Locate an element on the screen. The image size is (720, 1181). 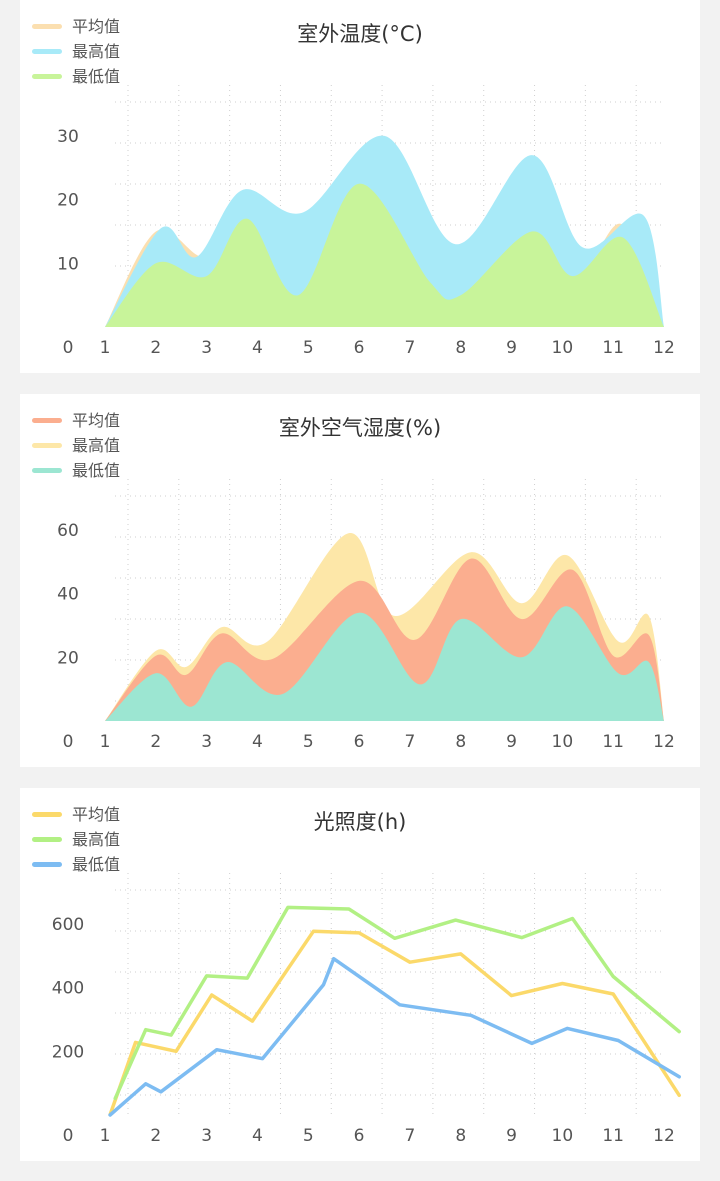
y-tick-label: 400 is located at coordinates (68, 989).